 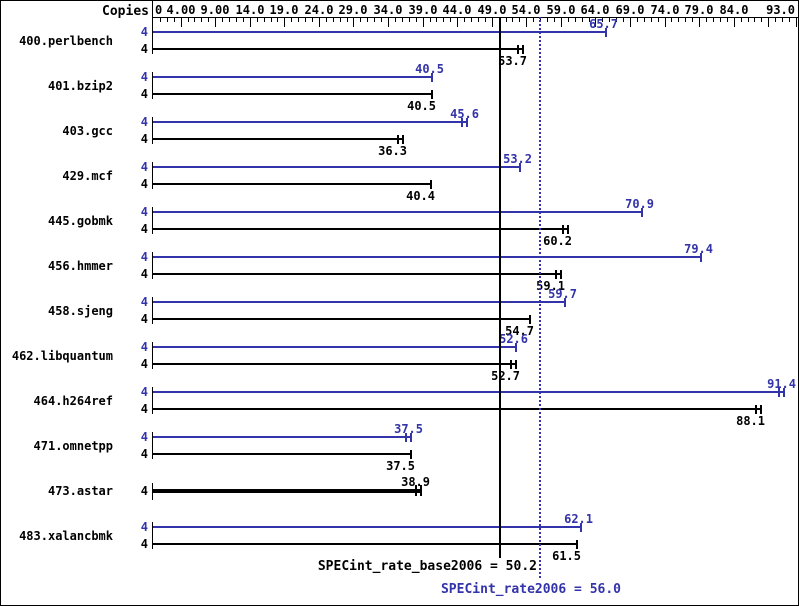 I want to click on base-value-label: 40.5, so click(x=421, y=106).